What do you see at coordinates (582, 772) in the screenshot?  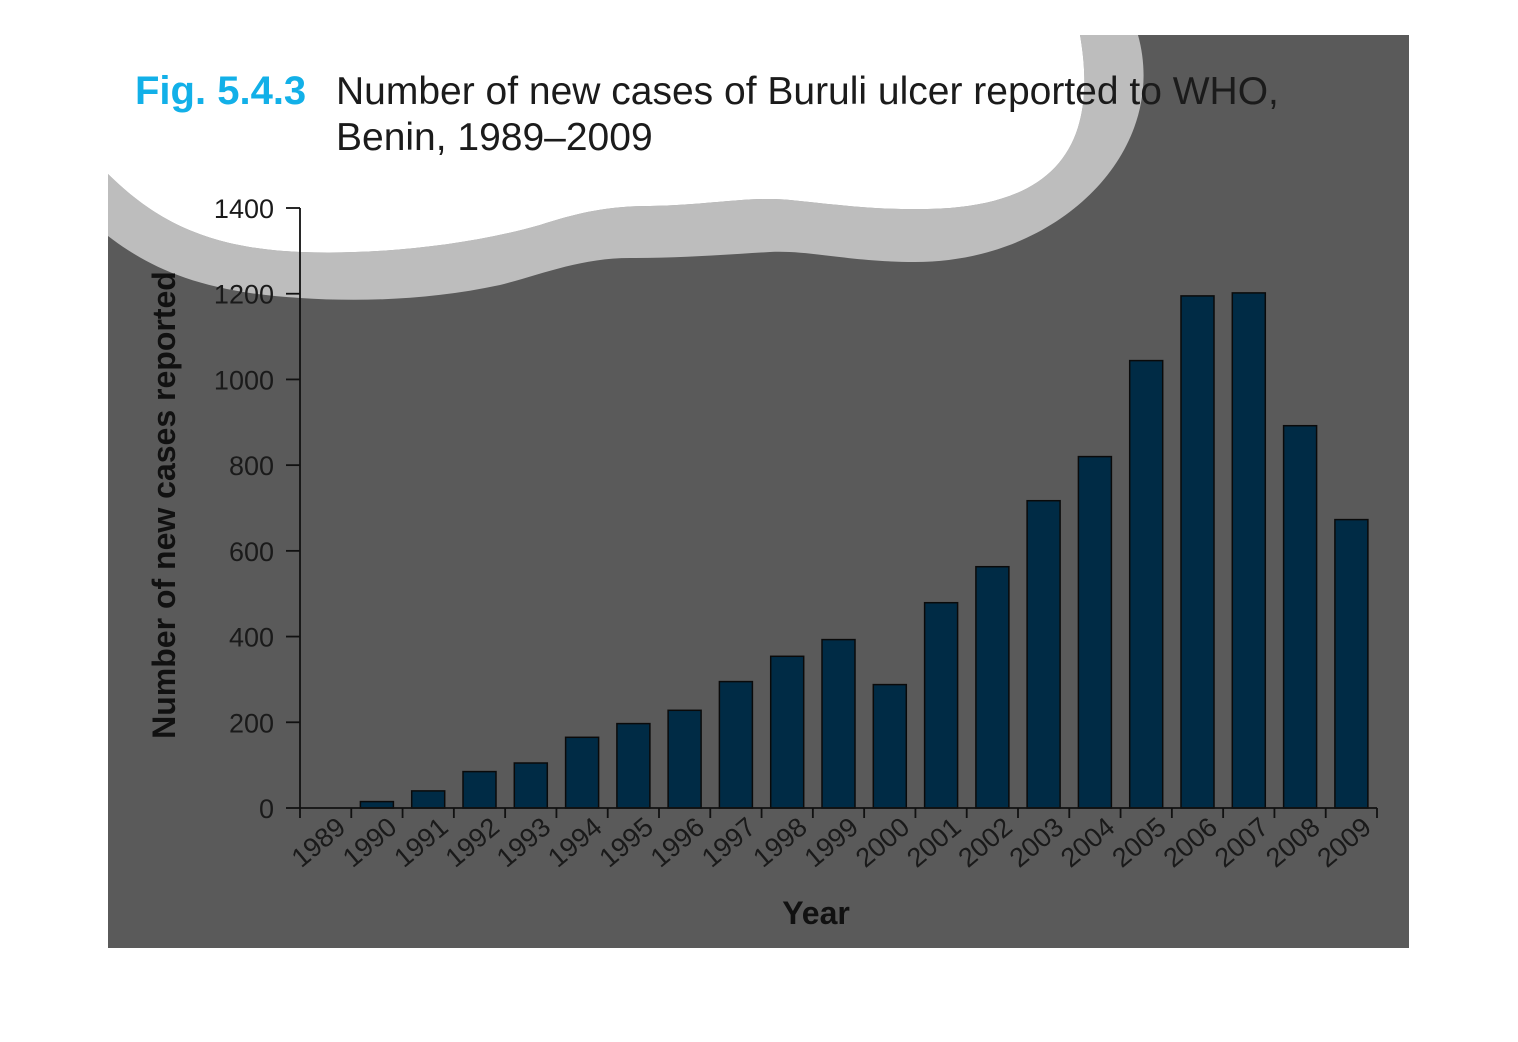 I see `bar-1994` at bounding box center [582, 772].